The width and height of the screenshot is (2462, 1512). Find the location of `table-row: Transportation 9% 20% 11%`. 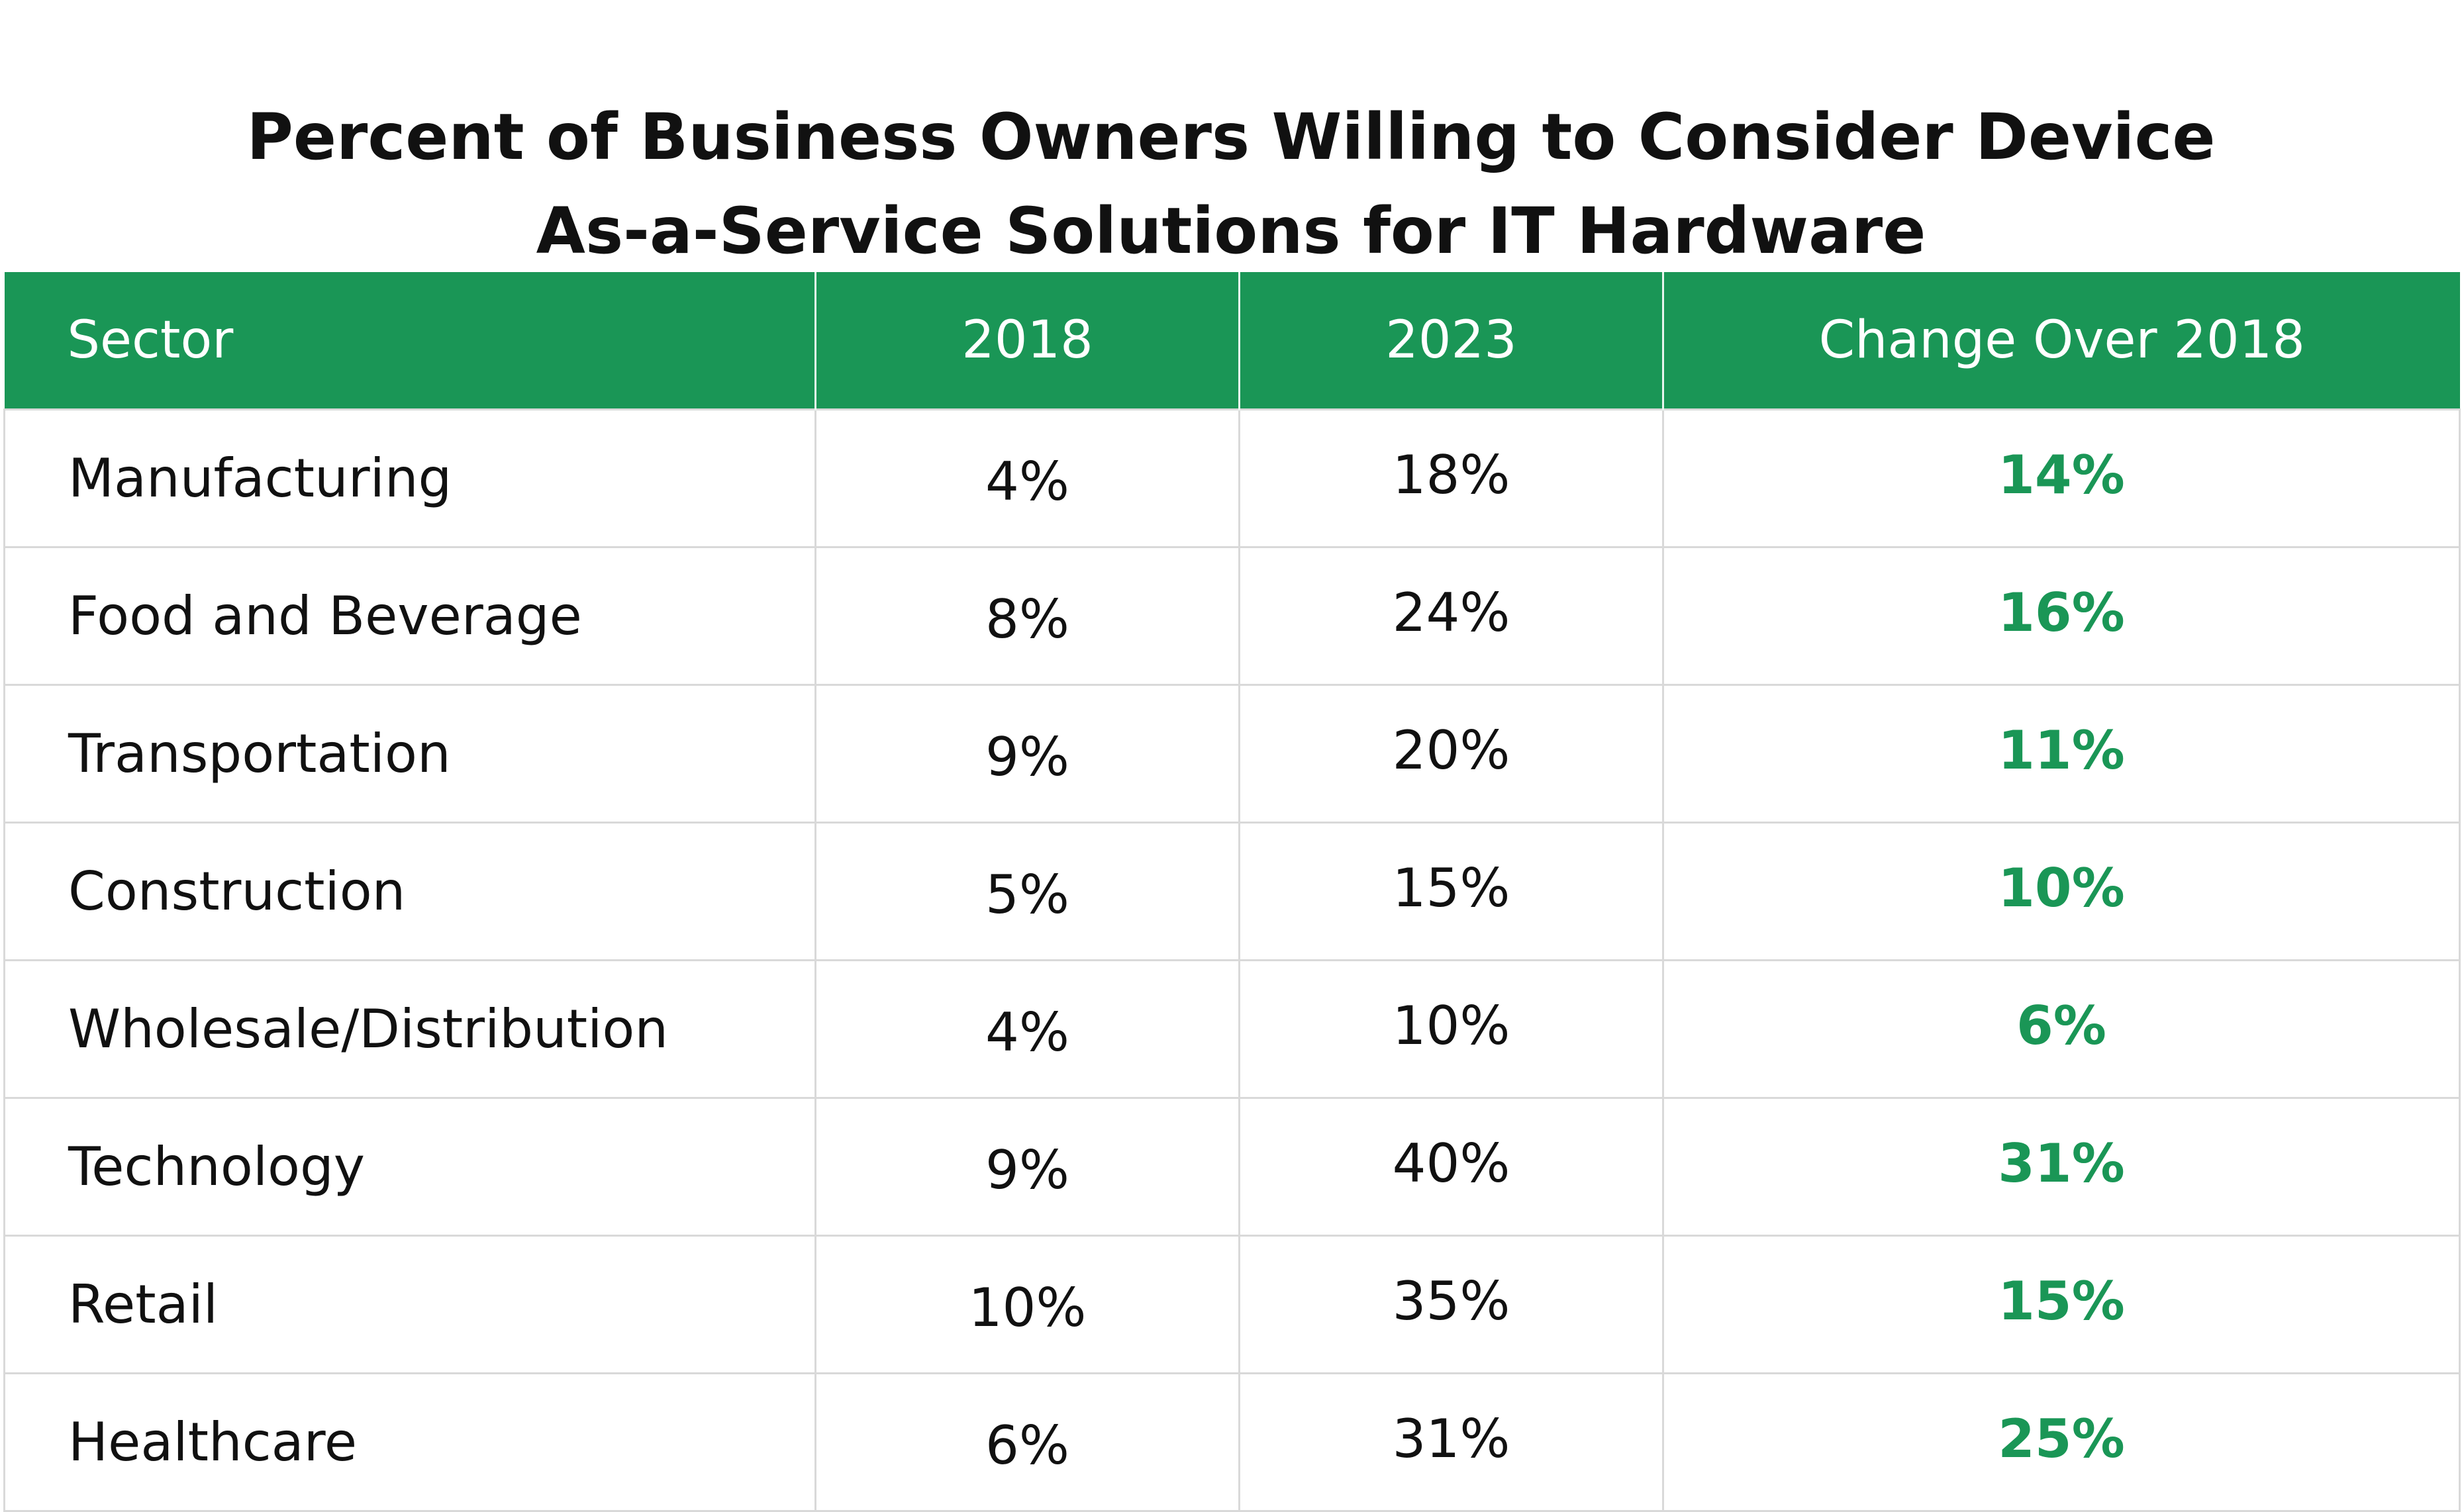

table-row: Transportation 9% 20% 11% is located at coordinates (1232, 754).